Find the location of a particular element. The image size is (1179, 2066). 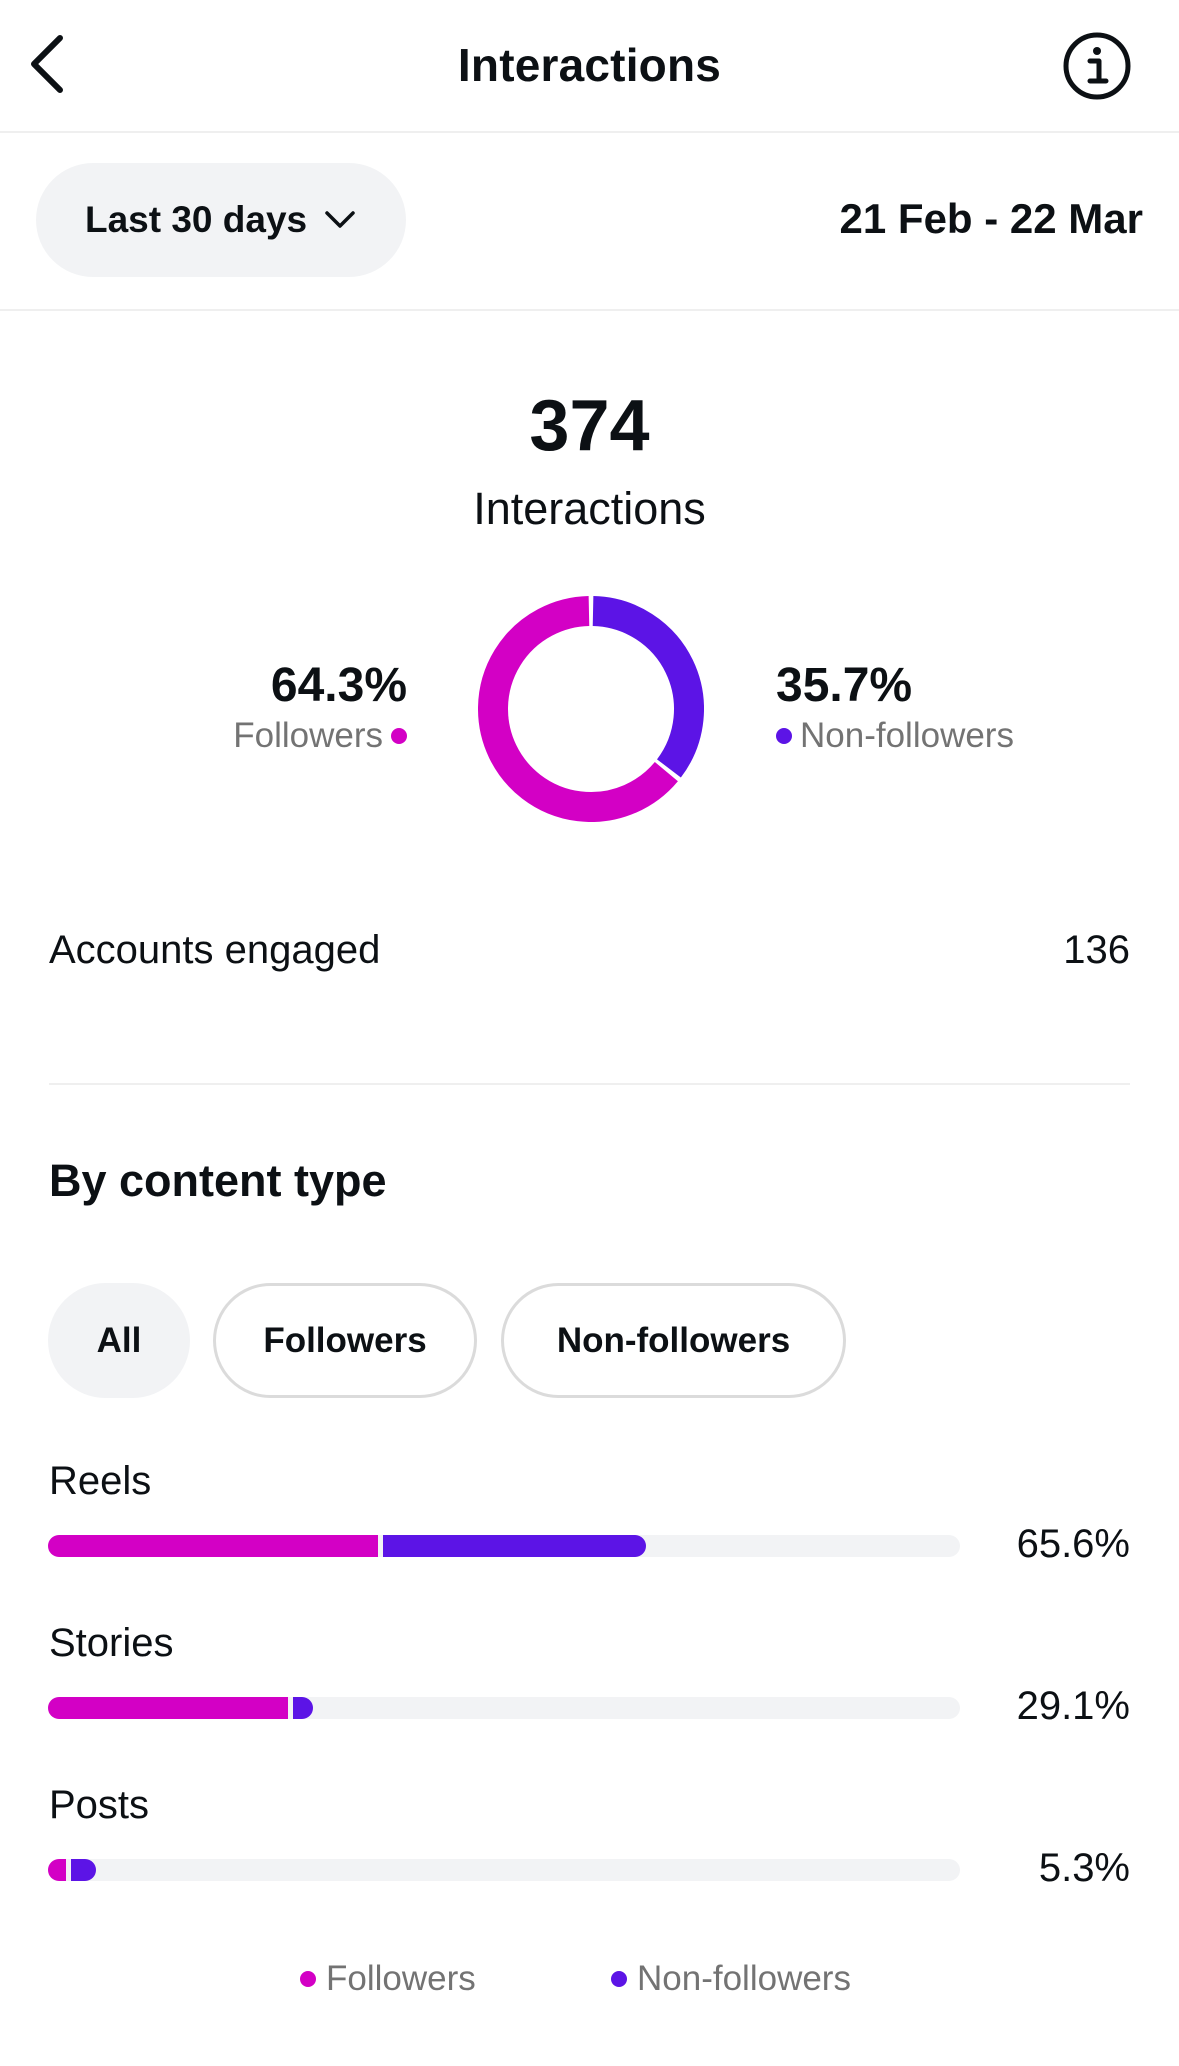

legend-nonfollowers: Non-followers is located at coordinates (731, 1979).